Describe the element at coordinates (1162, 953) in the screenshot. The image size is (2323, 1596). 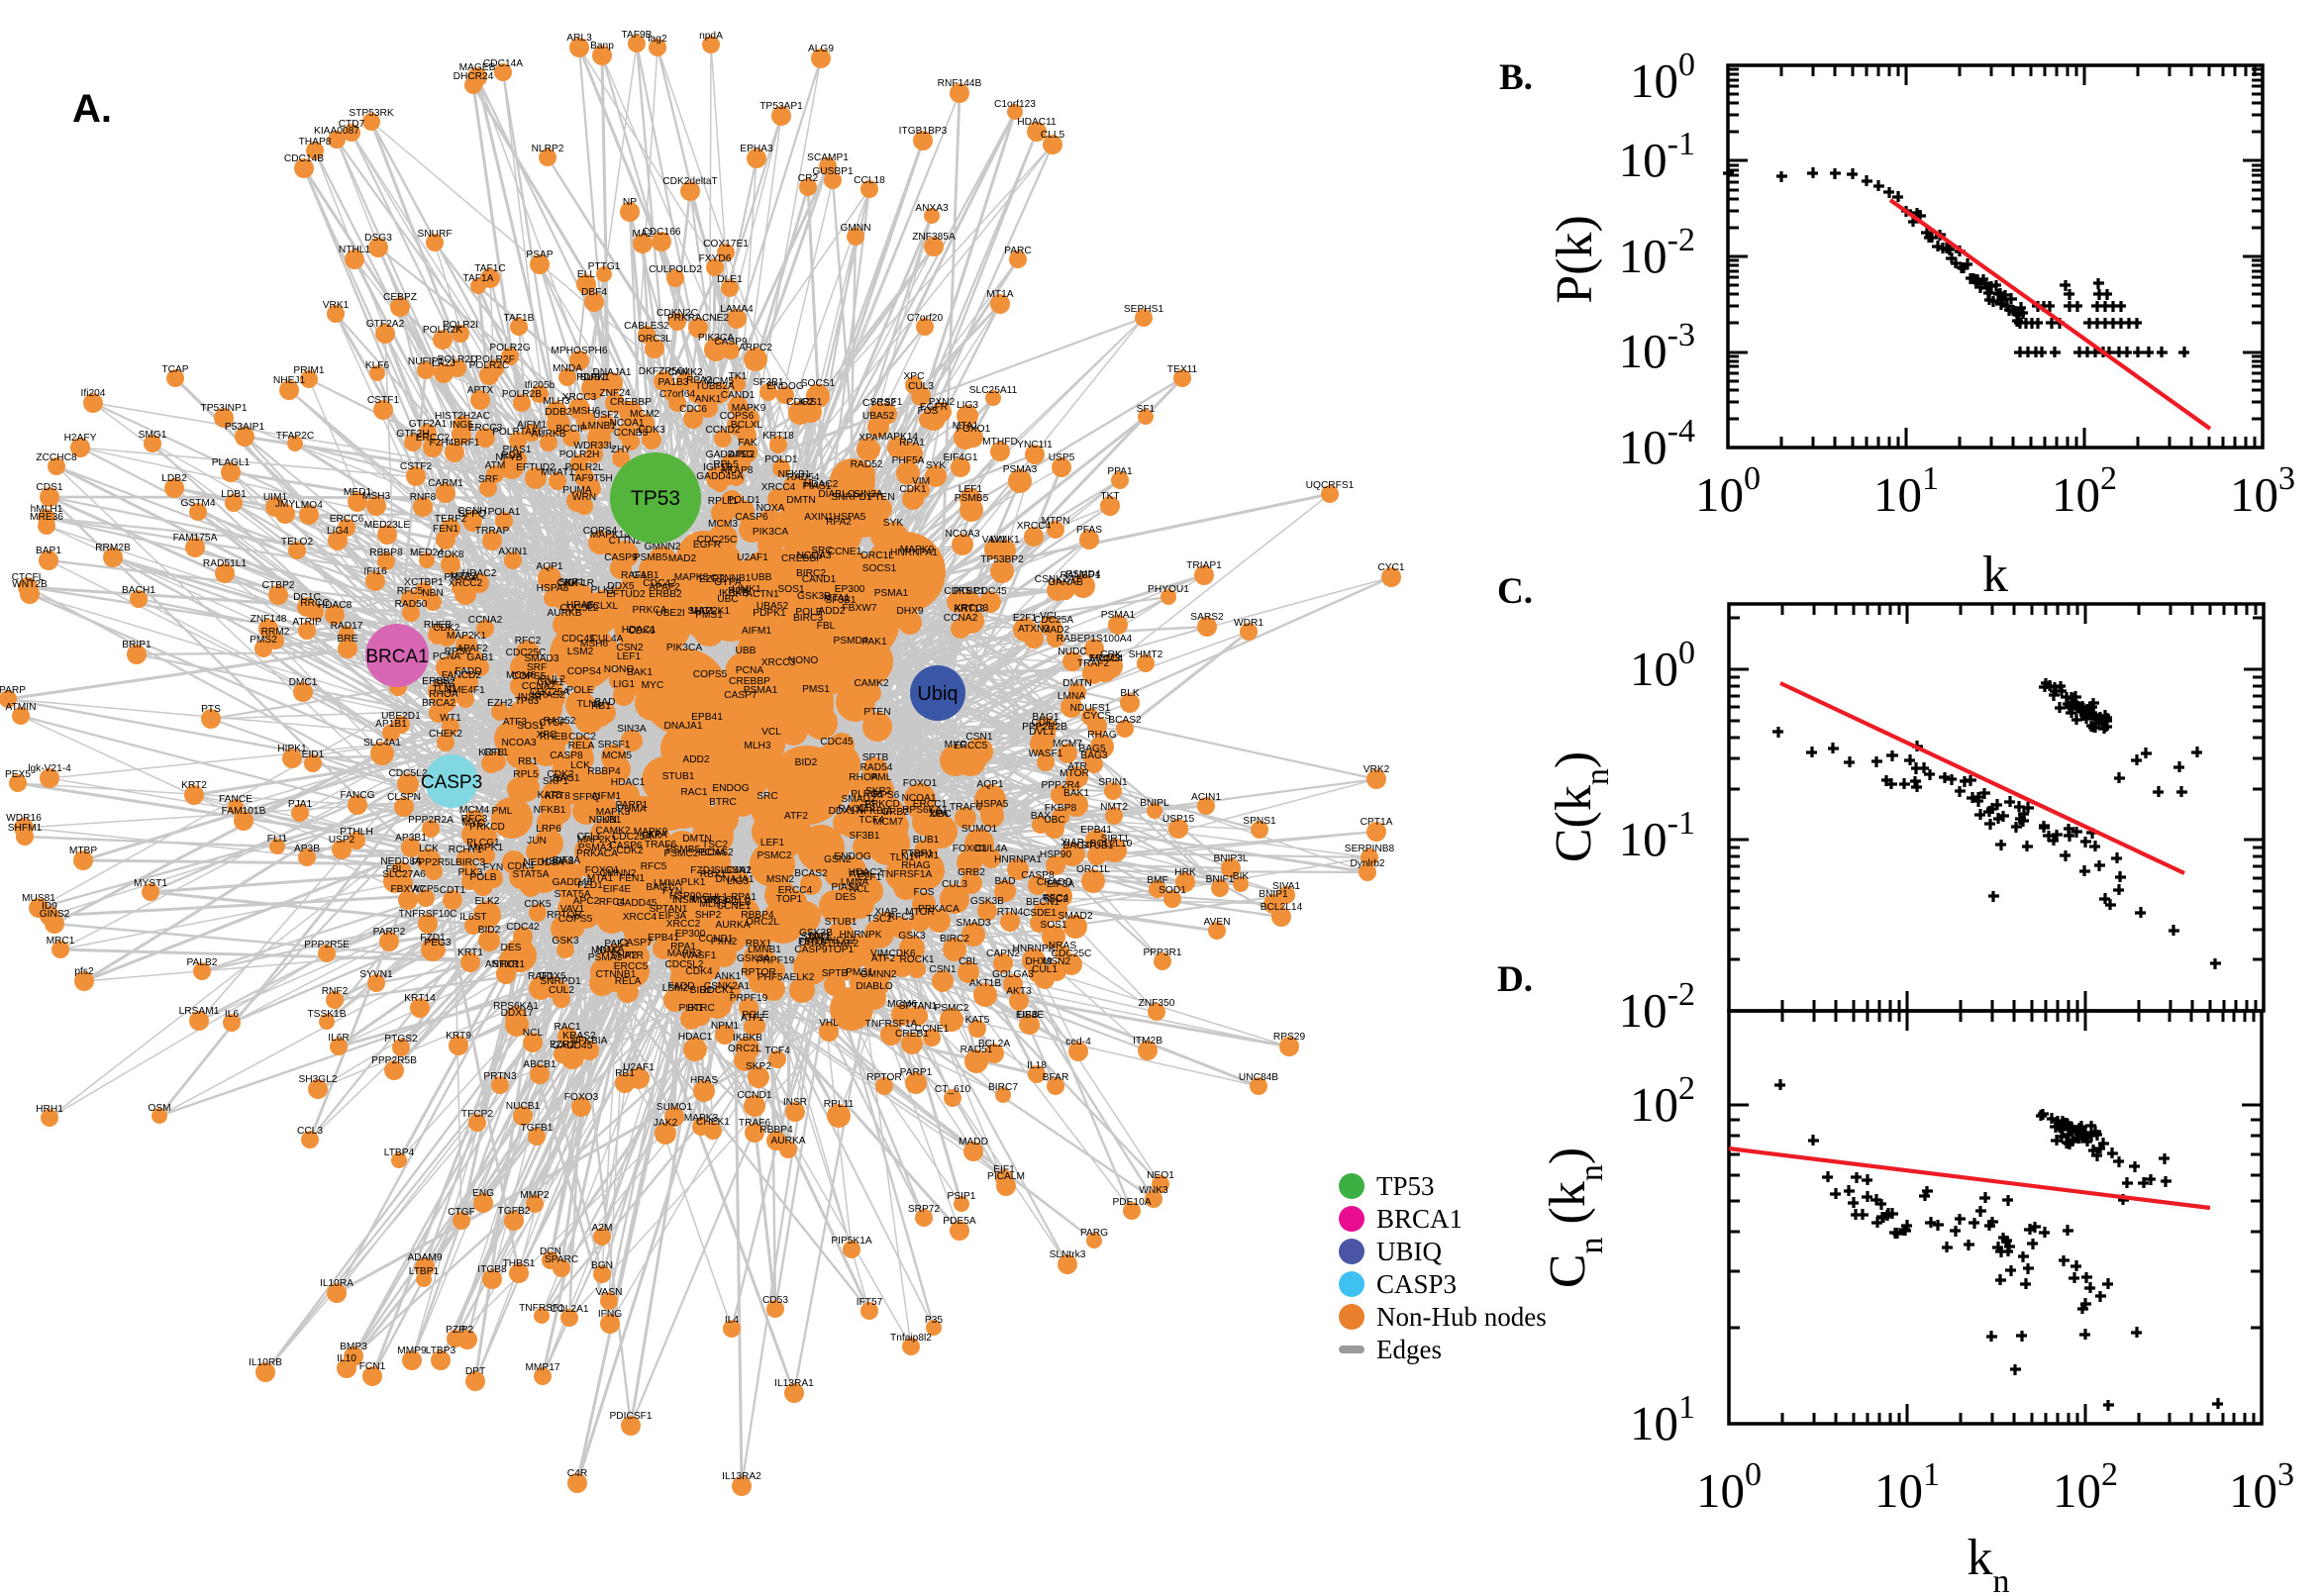
I see `svg-text: PPP3R1` at that location.